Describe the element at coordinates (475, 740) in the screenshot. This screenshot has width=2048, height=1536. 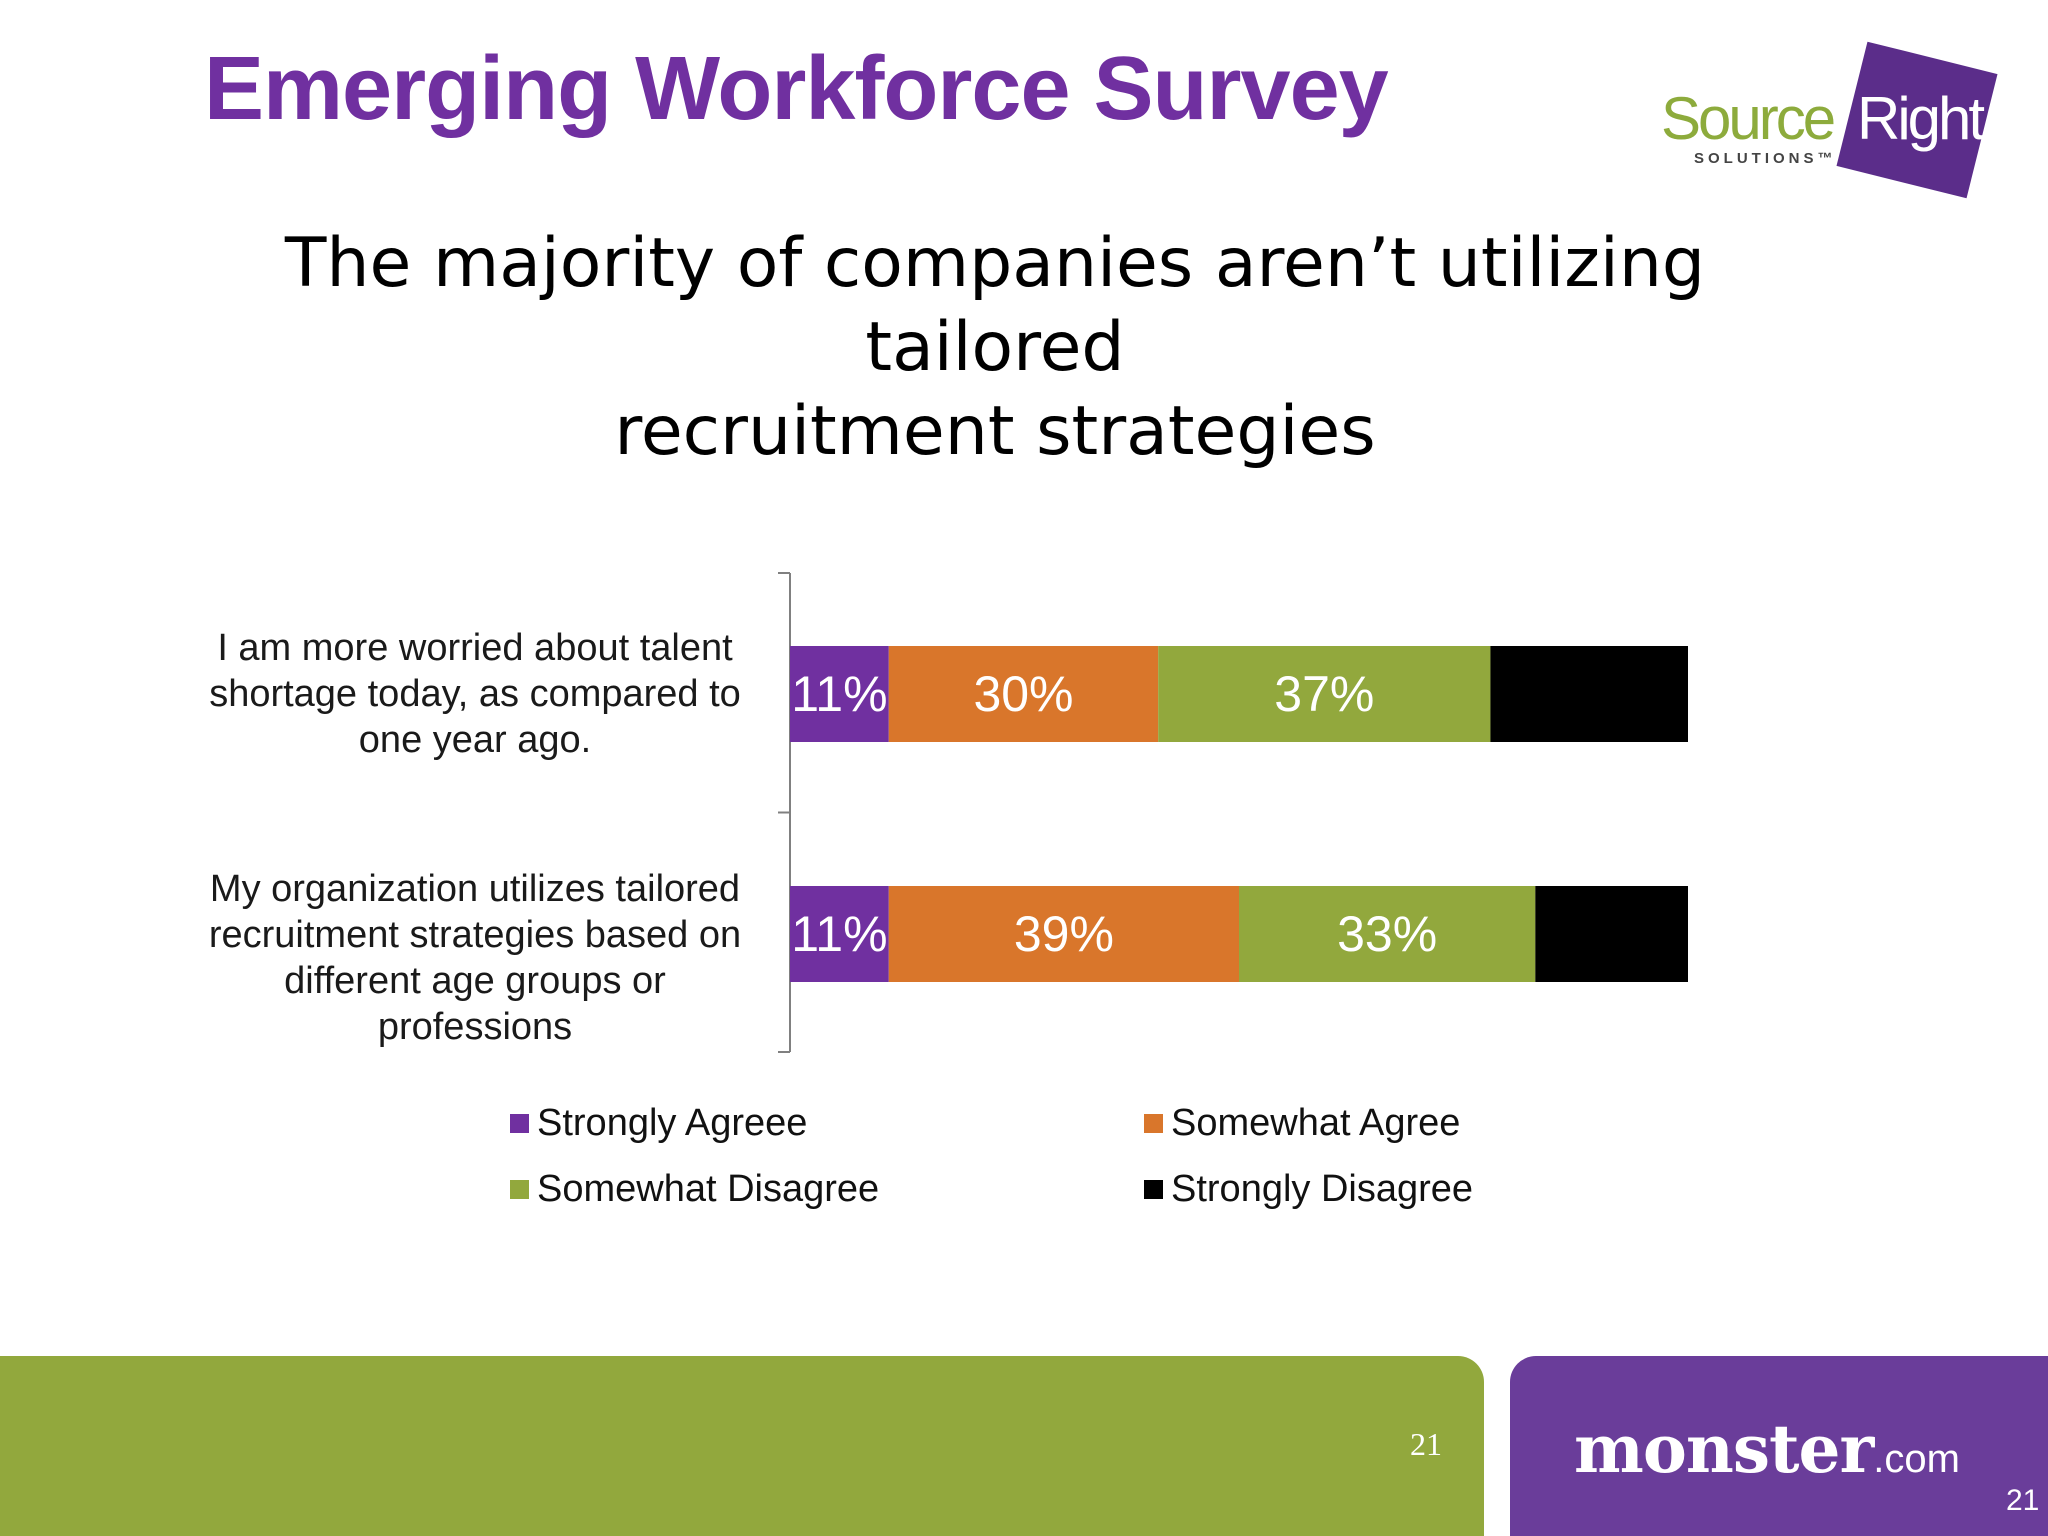
I see `category-label-line: one year ago.` at that location.